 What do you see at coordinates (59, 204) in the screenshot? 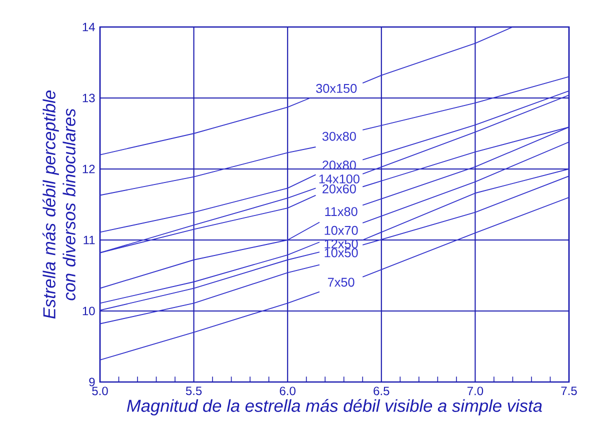
I see `y-axis-title: Estrella más débil perceptible con diversos binoculares` at bounding box center [59, 204].